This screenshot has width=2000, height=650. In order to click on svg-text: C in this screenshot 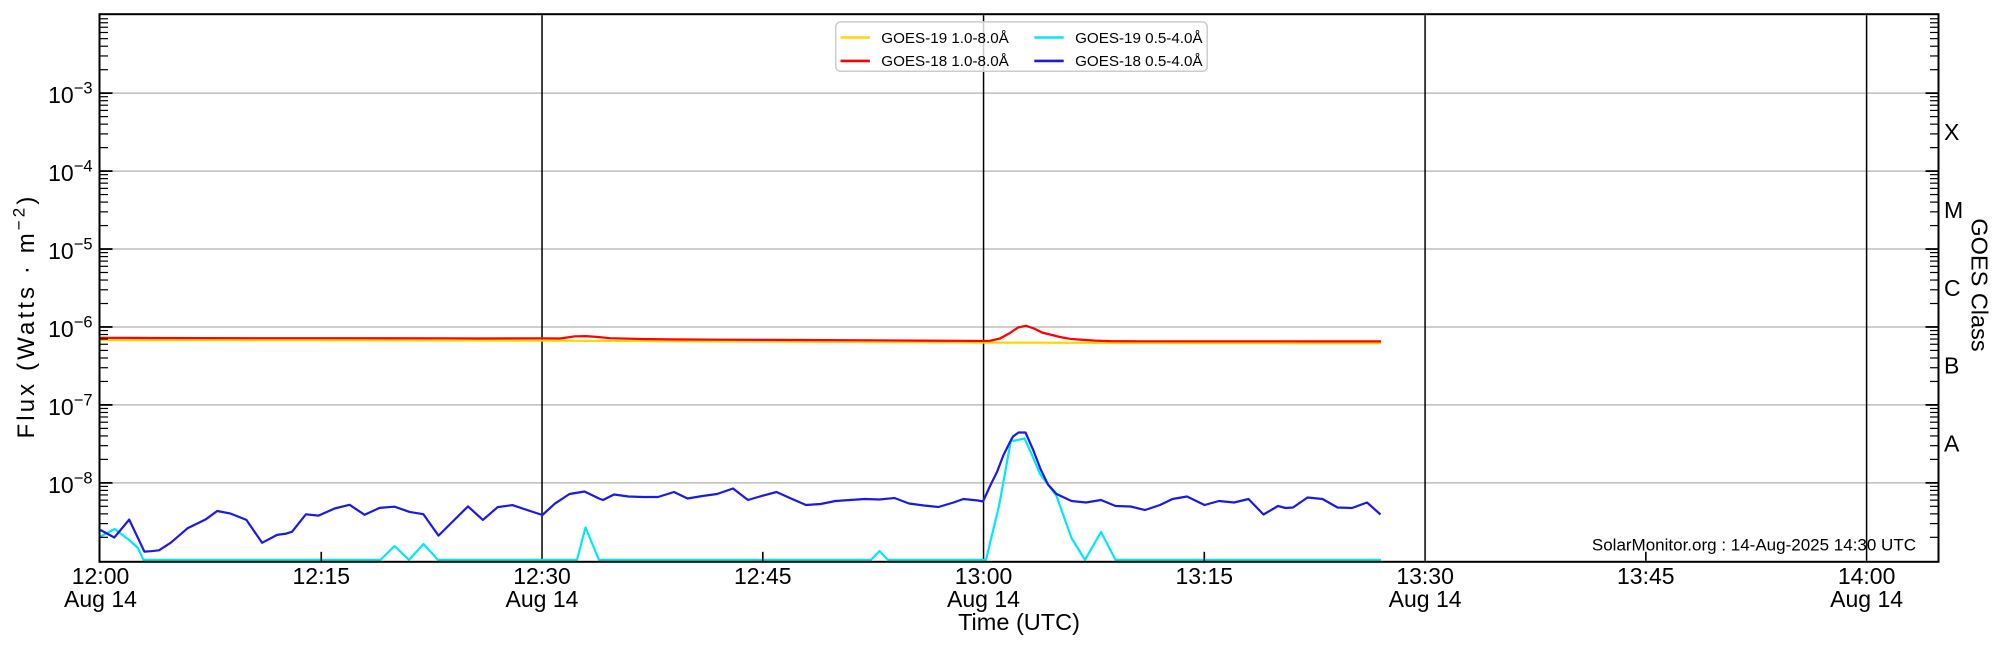, I will do `click(1952, 288)`.